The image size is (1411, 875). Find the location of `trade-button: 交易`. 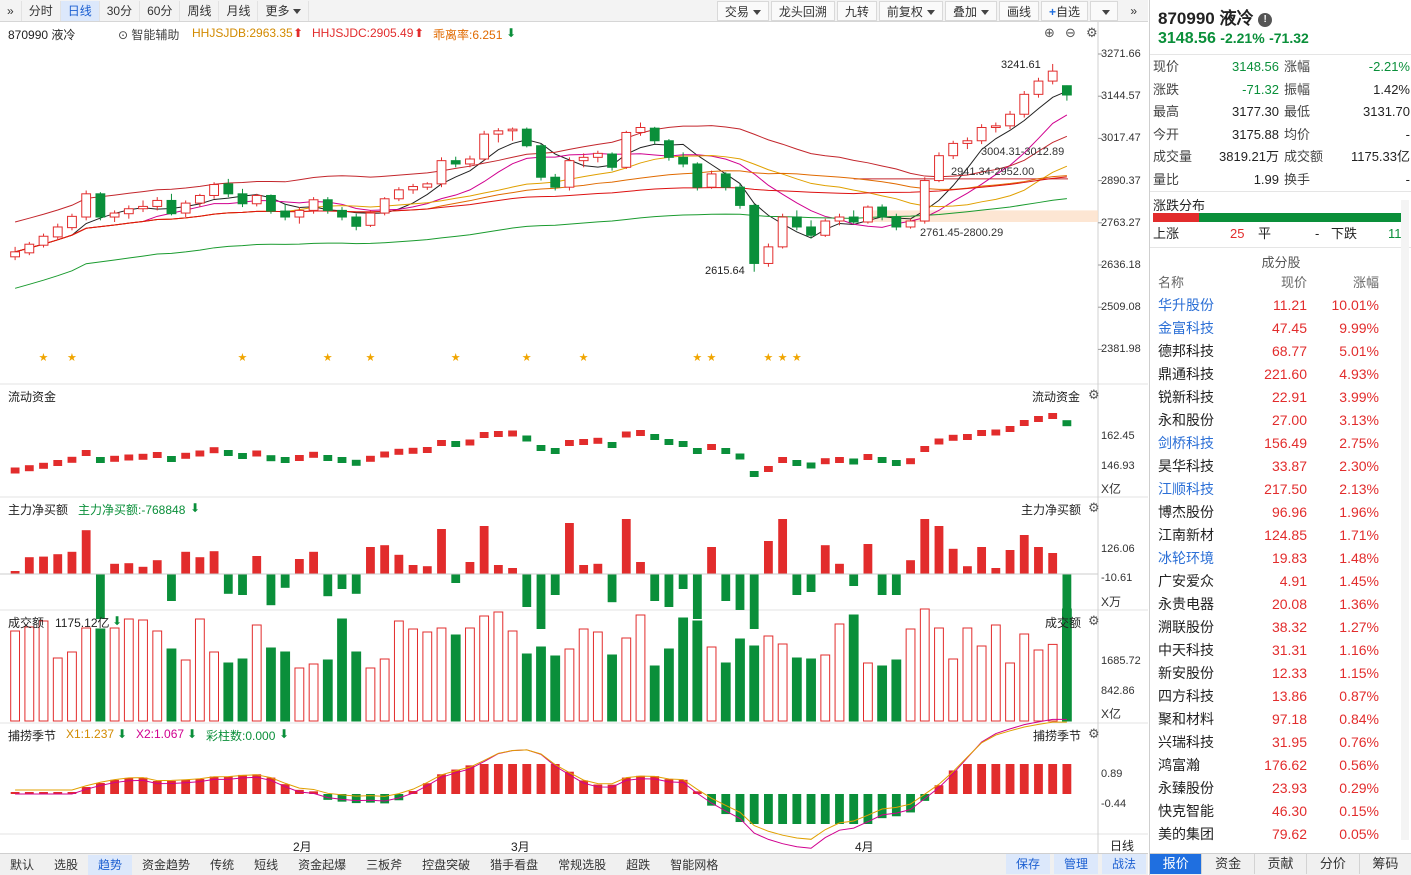

trade-button: 交易 is located at coordinates (742, 11).